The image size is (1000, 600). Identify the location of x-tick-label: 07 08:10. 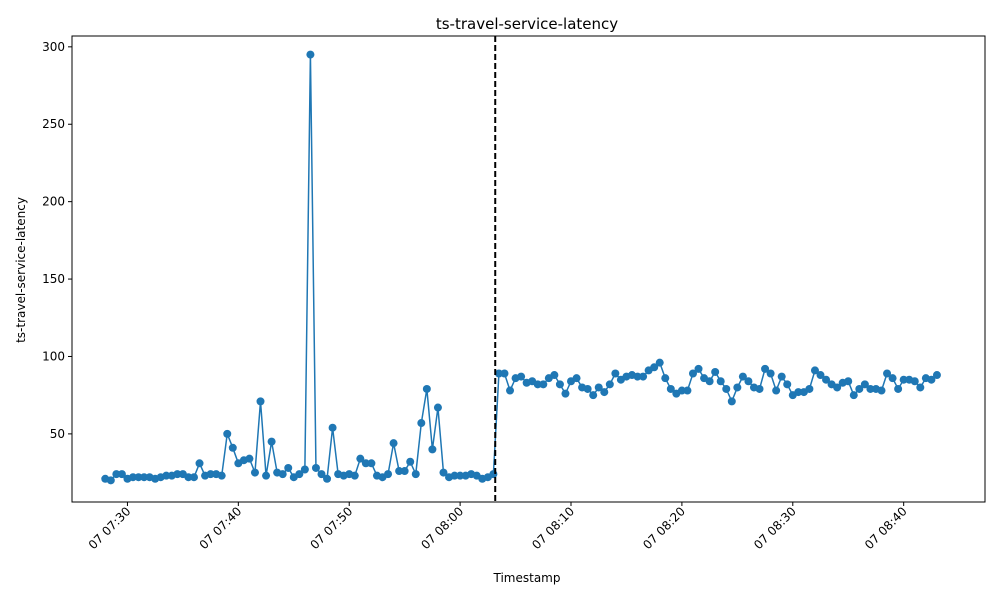
(553, 528).